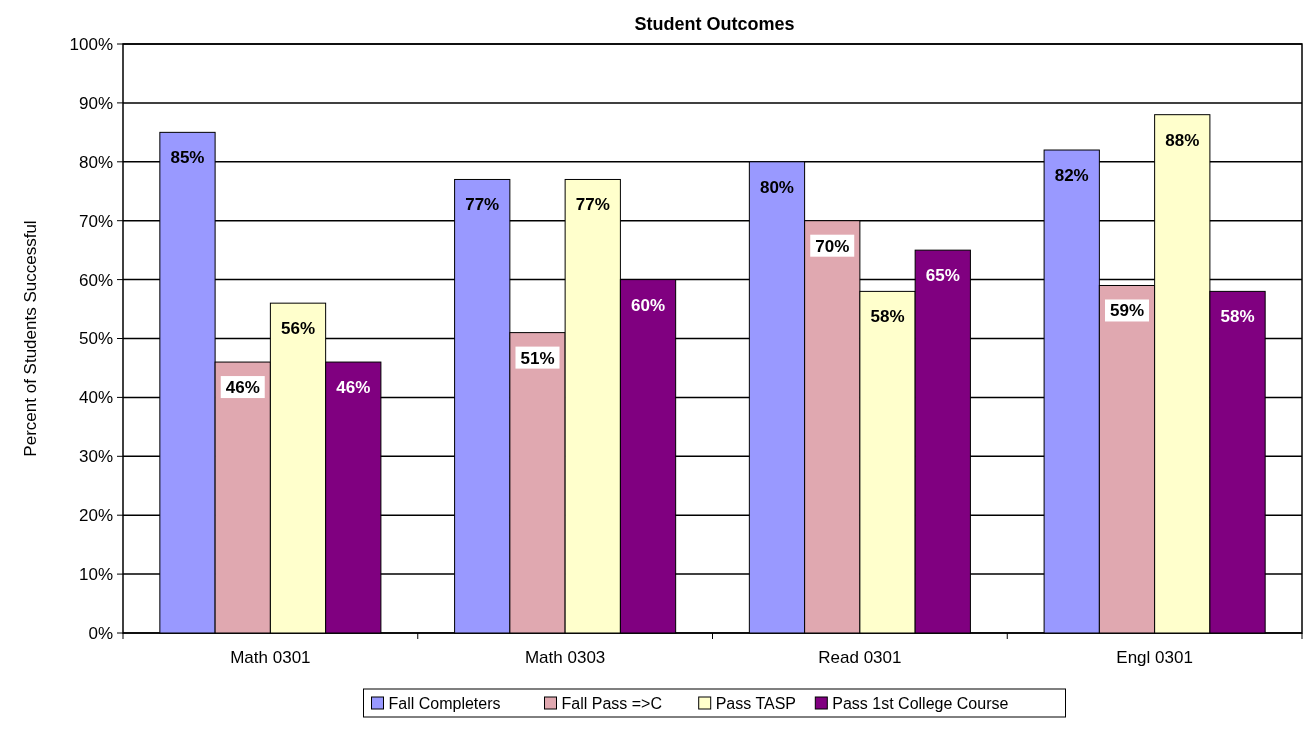  What do you see at coordinates (1071, 176) in the screenshot?
I see `data-label: 82%` at bounding box center [1071, 176].